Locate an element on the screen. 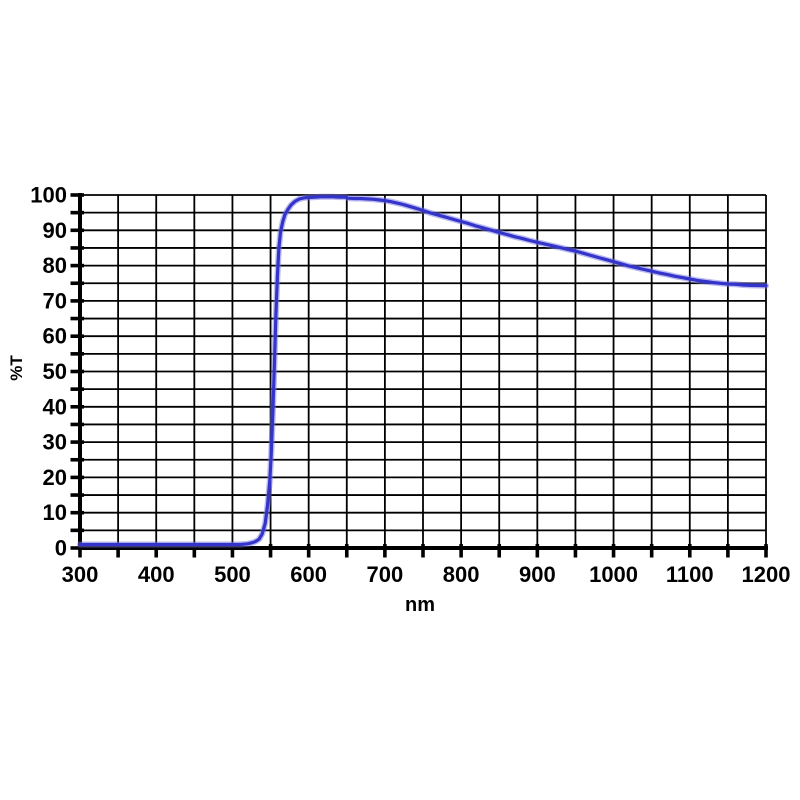 The height and width of the screenshot is (800, 800). x-tick-labels: 300 400 500 600 700 800 900 1000 1100 1200 is located at coordinates (426, 574).